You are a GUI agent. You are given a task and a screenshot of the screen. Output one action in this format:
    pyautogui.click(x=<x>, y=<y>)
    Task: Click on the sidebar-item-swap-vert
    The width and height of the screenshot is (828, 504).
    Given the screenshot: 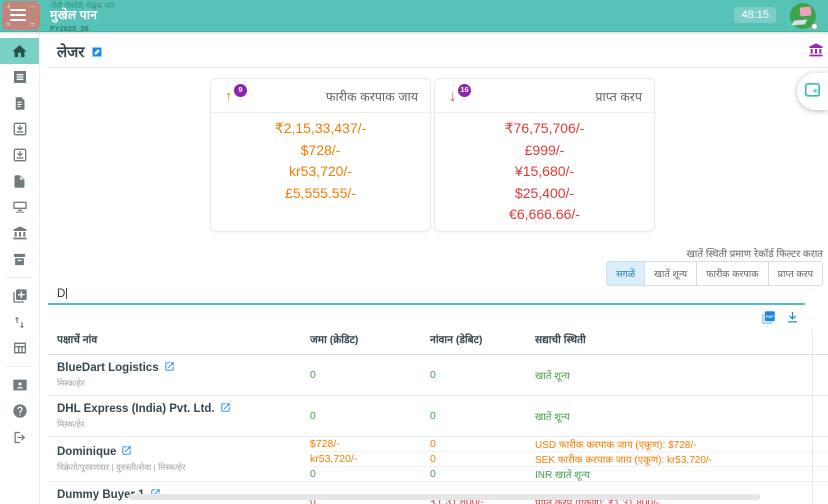 What is the action you would take?
    pyautogui.click(x=19, y=322)
    